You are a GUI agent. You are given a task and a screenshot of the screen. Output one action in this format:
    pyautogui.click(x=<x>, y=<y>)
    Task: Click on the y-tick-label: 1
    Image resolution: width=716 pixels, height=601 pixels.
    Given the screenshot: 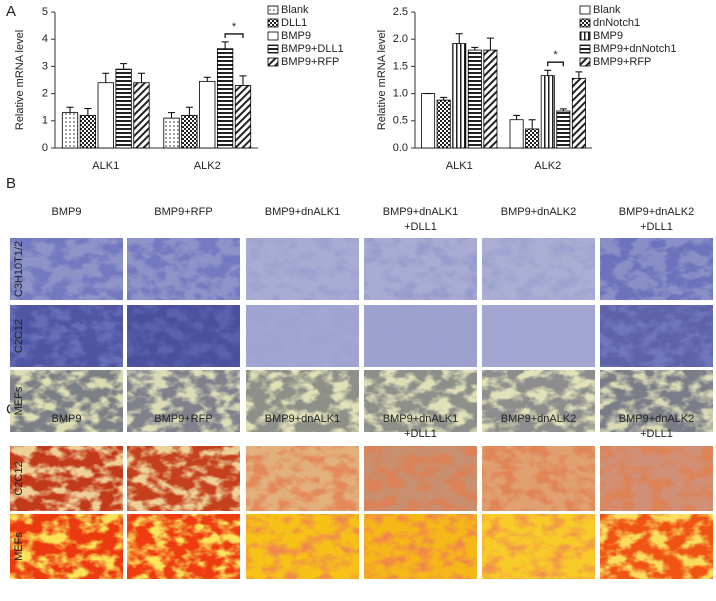 What is the action you would take?
    pyautogui.click(x=45, y=121)
    